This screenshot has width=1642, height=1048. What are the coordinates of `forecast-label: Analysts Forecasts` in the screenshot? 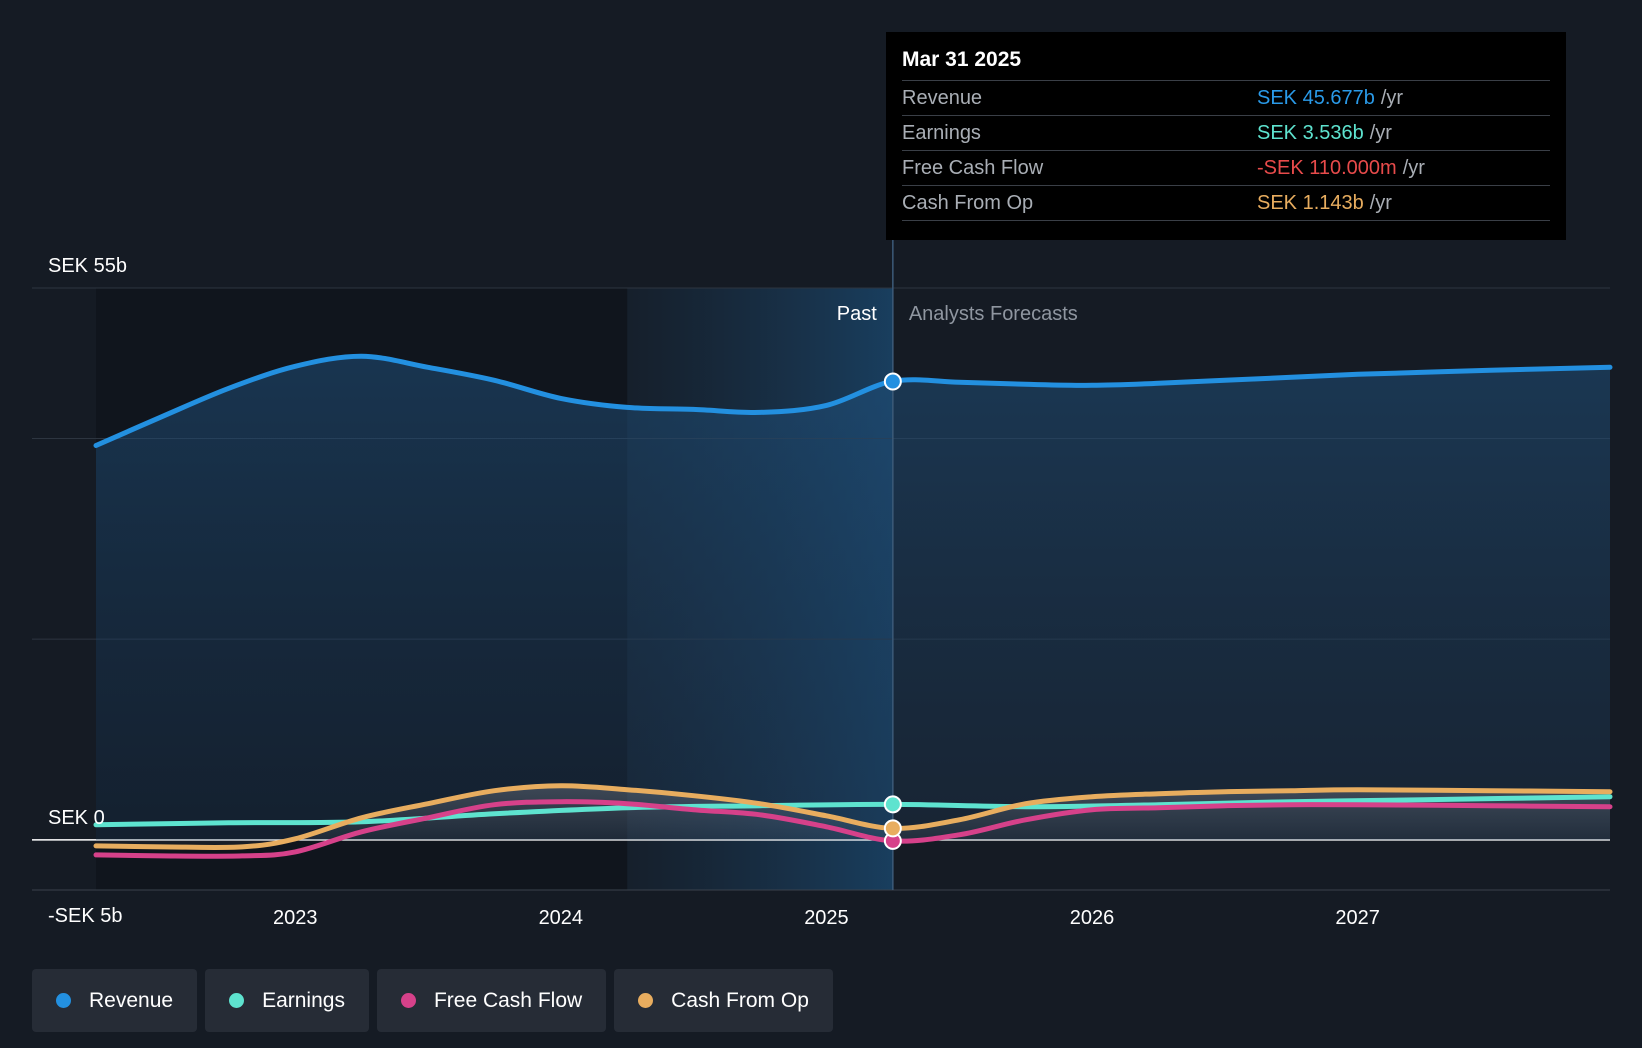 It's located at (993, 314).